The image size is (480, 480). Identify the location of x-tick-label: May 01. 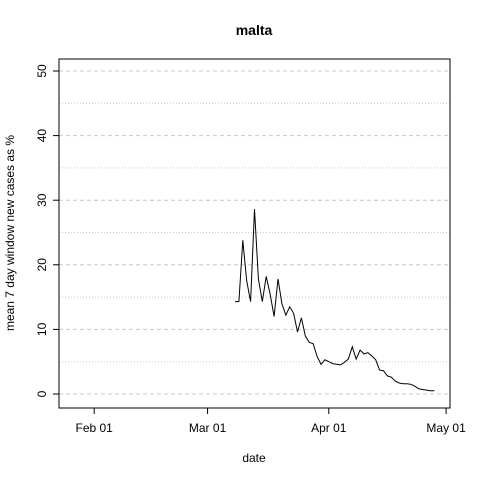
(446, 428).